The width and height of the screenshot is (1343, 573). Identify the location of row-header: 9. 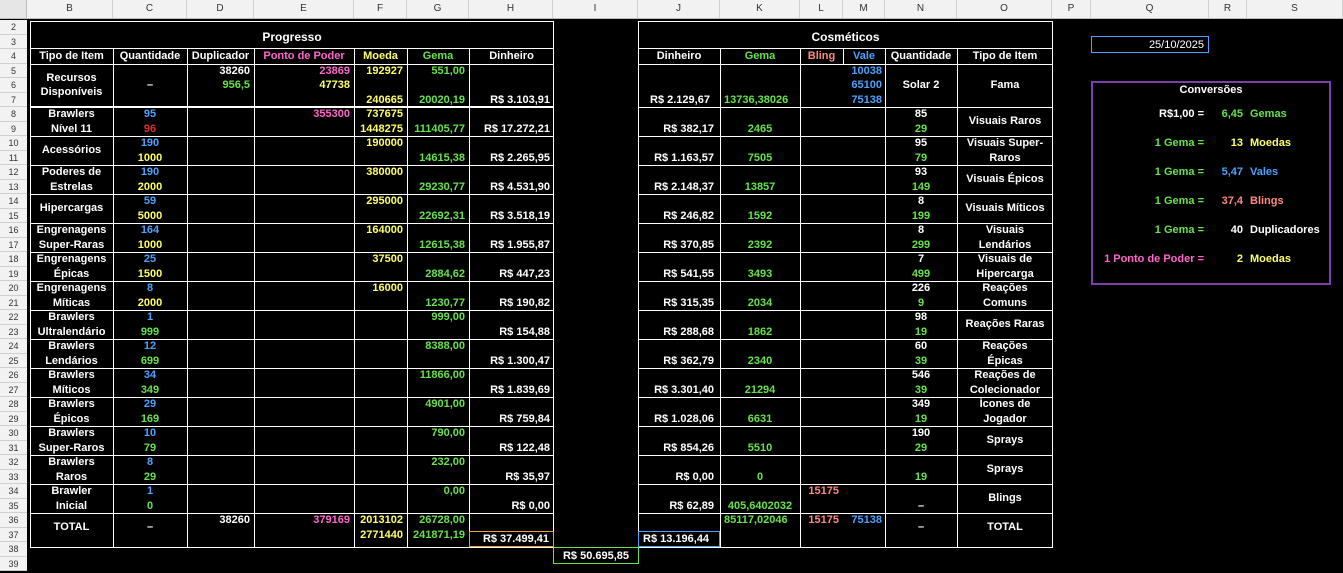
(13, 128).